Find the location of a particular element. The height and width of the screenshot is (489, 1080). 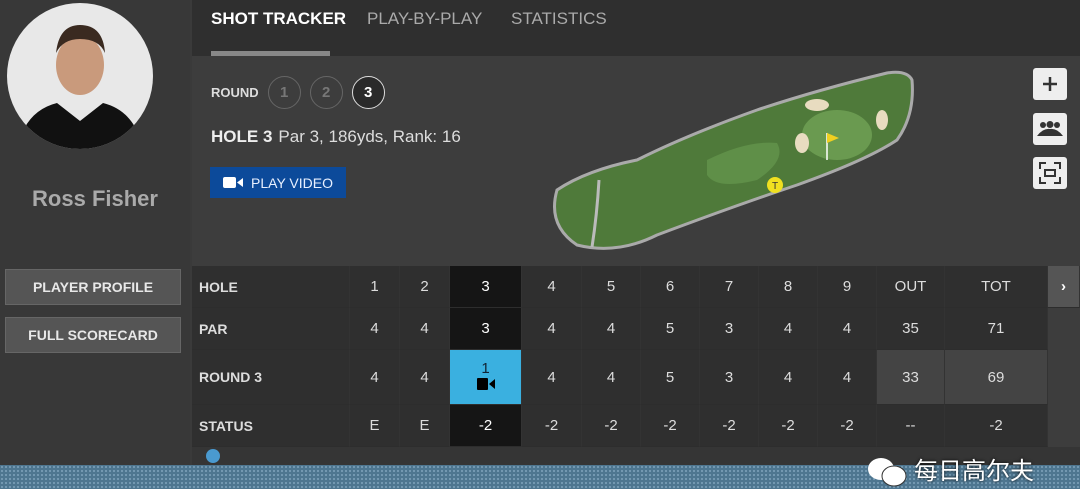

cell-text: 6 is located at coordinates (670, 286).